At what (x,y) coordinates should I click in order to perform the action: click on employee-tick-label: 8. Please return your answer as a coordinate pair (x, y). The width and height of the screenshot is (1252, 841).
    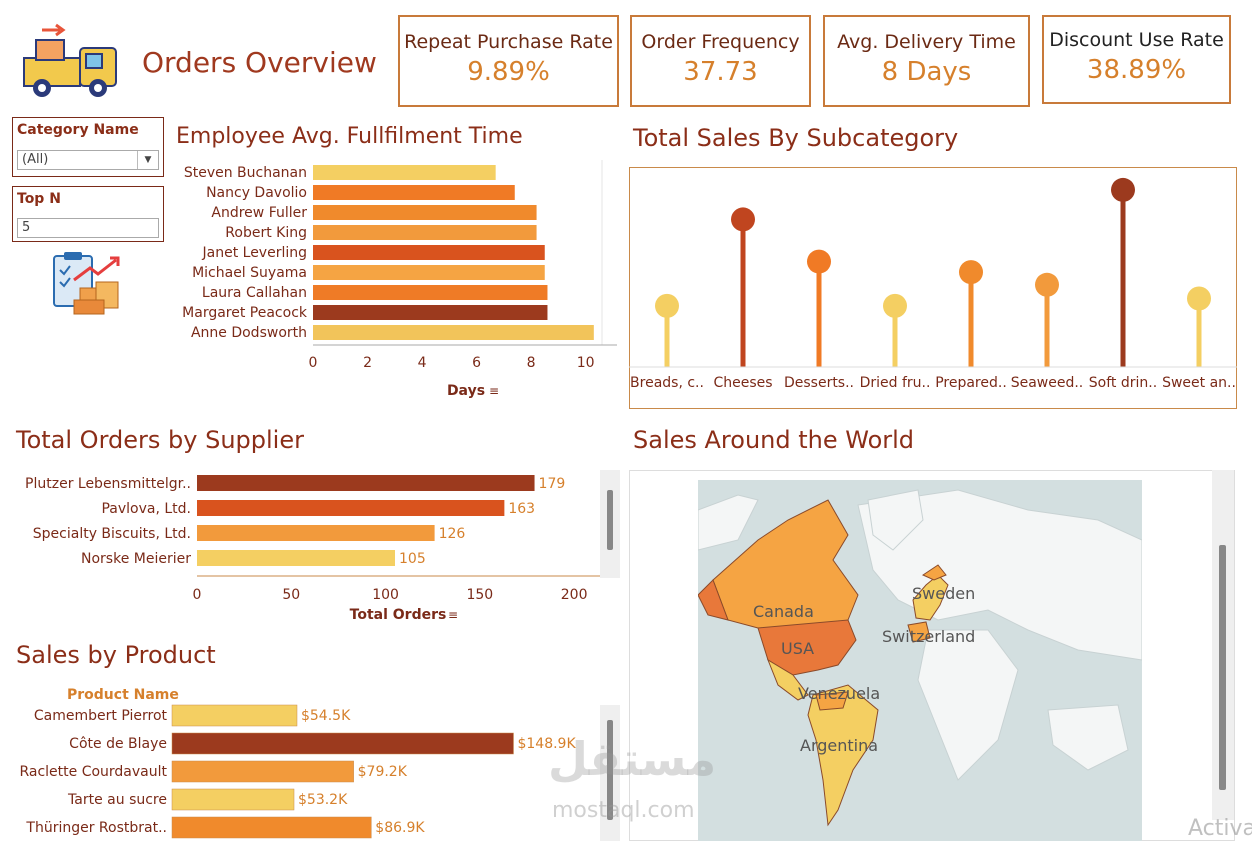
    Looking at the image, I should click on (531, 363).